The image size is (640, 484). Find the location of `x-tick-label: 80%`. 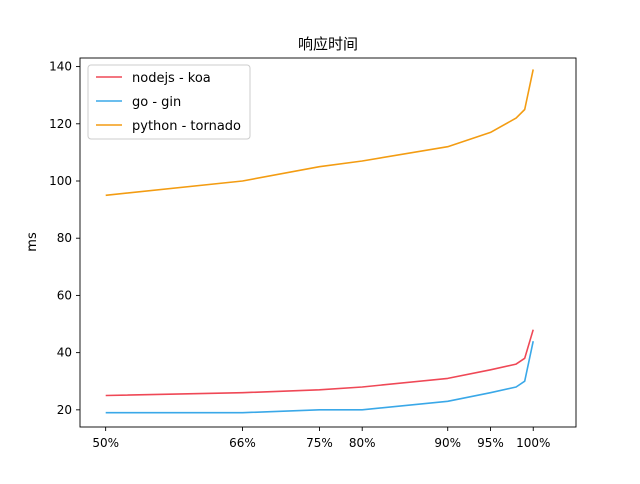

x-tick-label: 80% is located at coordinates (362, 443).